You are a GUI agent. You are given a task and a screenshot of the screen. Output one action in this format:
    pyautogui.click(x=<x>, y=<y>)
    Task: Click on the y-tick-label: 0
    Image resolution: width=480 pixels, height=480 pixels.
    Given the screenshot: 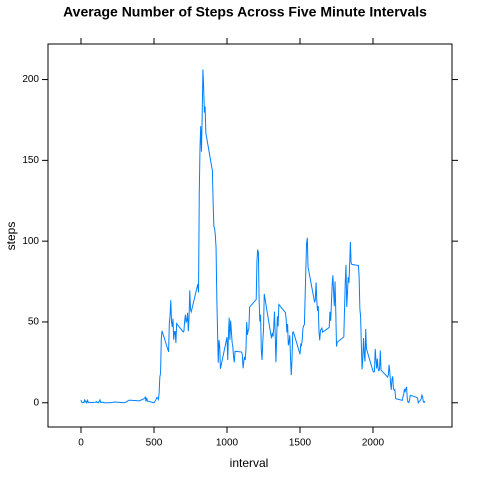 What is the action you would take?
    pyautogui.click(x=36, y=402)
    